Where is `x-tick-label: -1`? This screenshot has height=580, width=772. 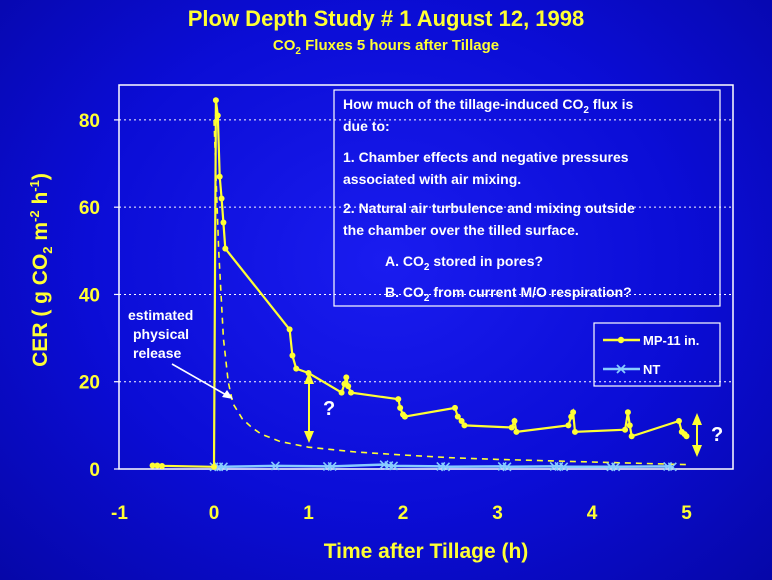 x-tick-label: -1 is located at coordinates (119, 513).